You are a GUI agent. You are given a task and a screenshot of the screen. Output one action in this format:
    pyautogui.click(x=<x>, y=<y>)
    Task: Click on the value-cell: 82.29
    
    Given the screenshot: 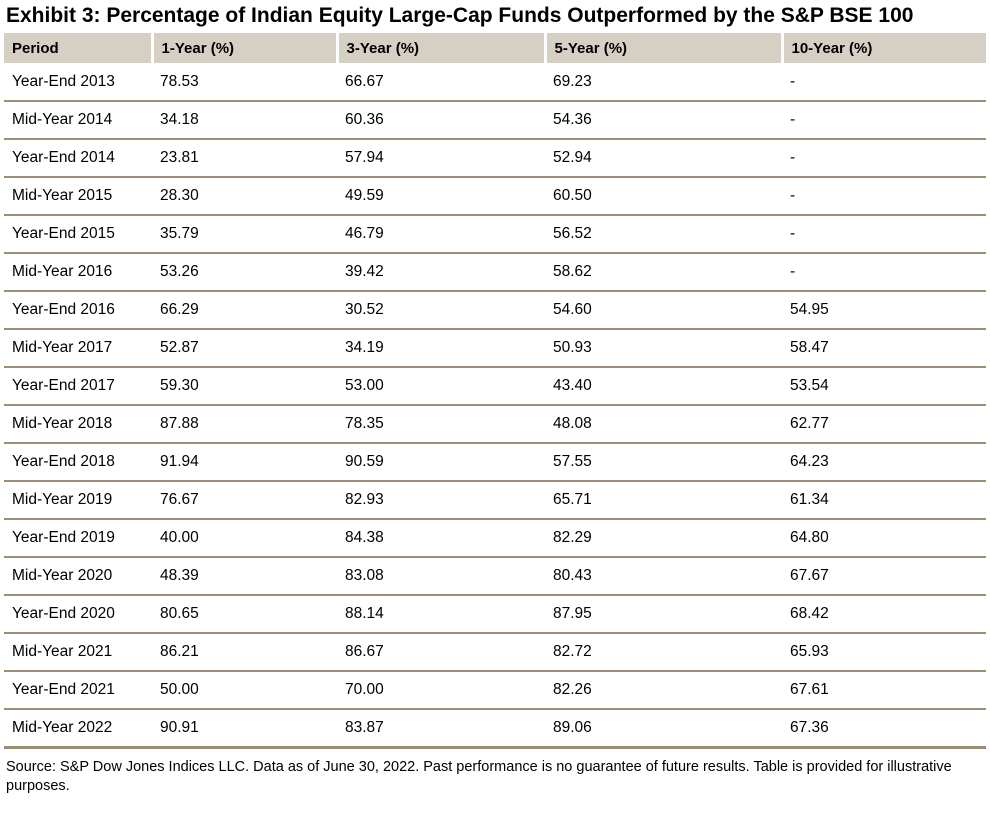 What is the action you would take?
    pyautogui.click(x=663, y=538)
    